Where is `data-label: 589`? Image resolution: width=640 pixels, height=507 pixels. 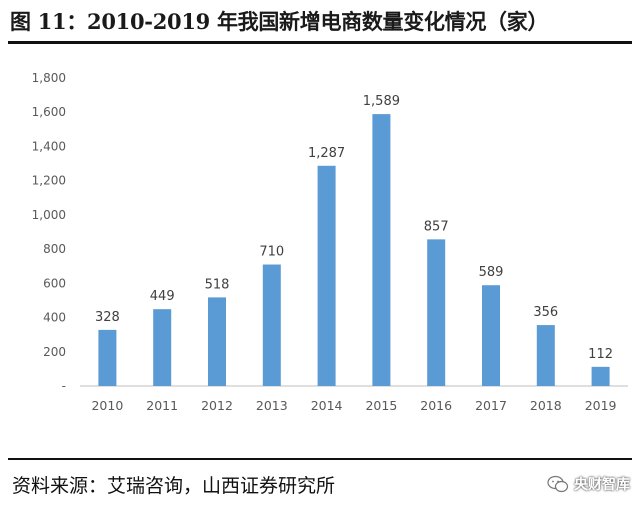 data-label: 589 is located at coordinates (491, 272).